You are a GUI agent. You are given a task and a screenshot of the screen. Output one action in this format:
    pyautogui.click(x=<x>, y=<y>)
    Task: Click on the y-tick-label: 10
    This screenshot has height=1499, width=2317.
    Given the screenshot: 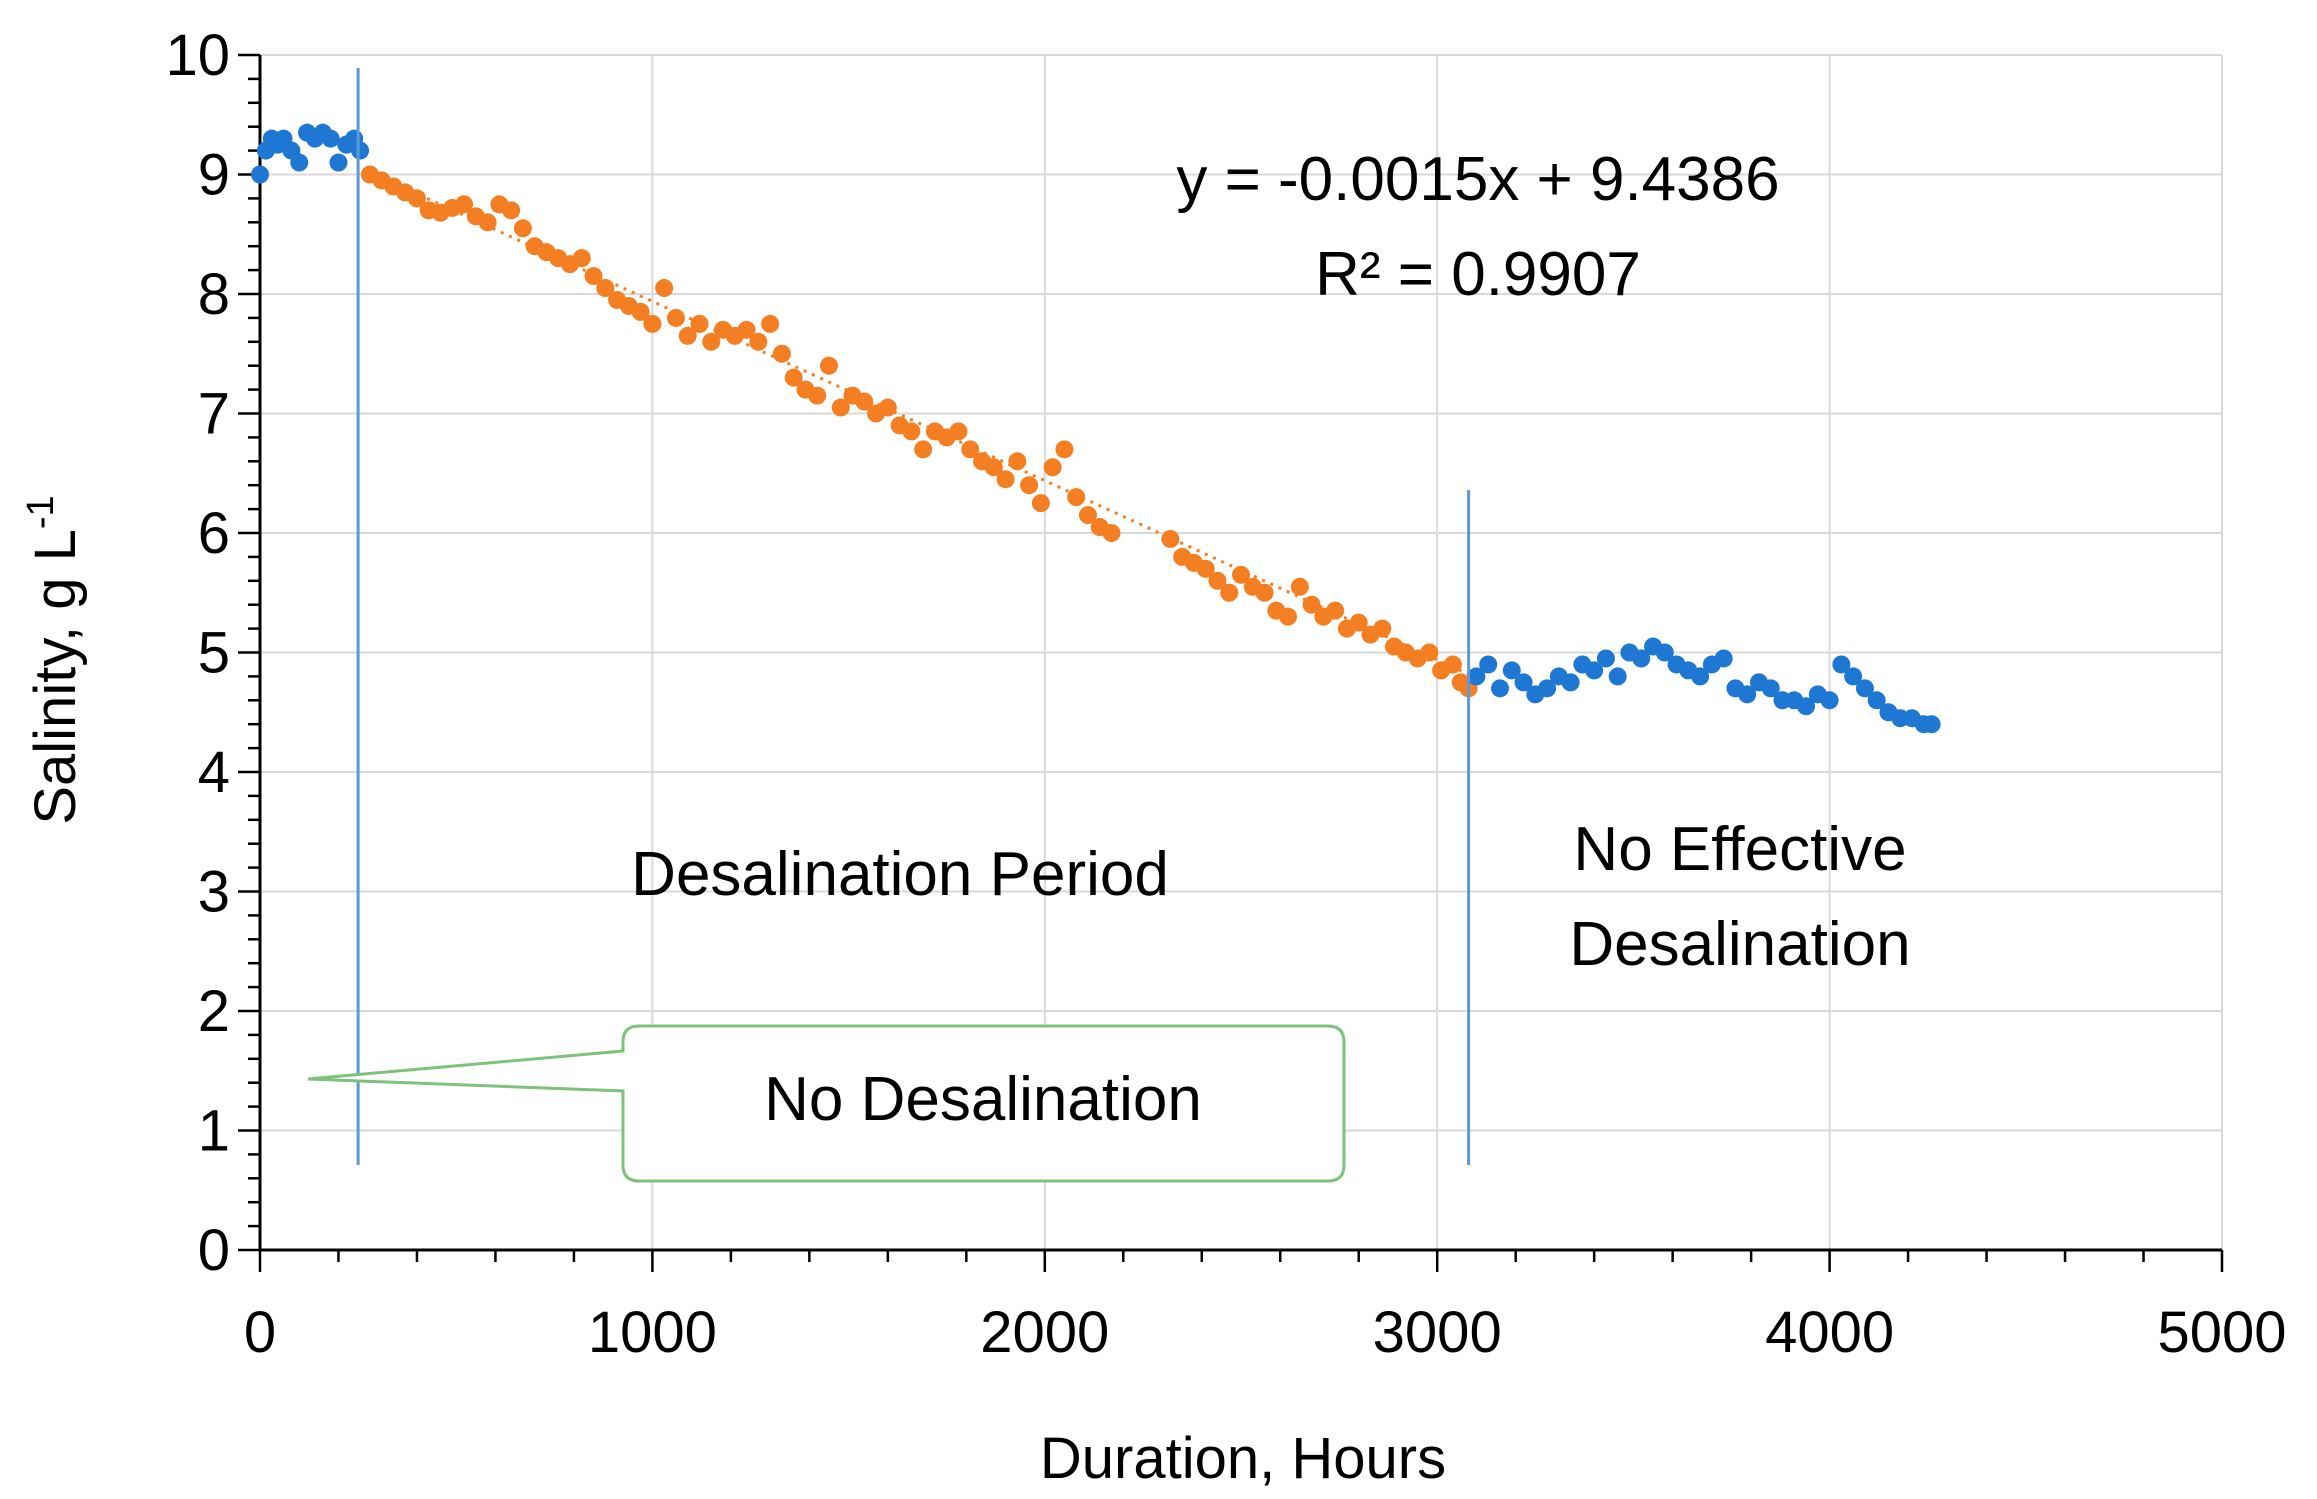 What is the action you would take?
    pyautogui.click(x=197, y=55)
    